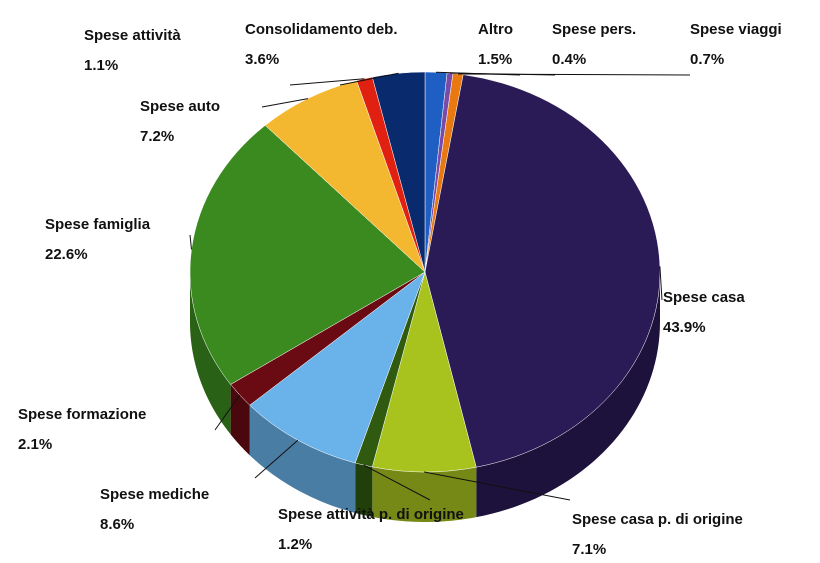  Describe the element at coordinates (594, 29) in the screenshot. I see `slice-label: Spese pers.` at that location.